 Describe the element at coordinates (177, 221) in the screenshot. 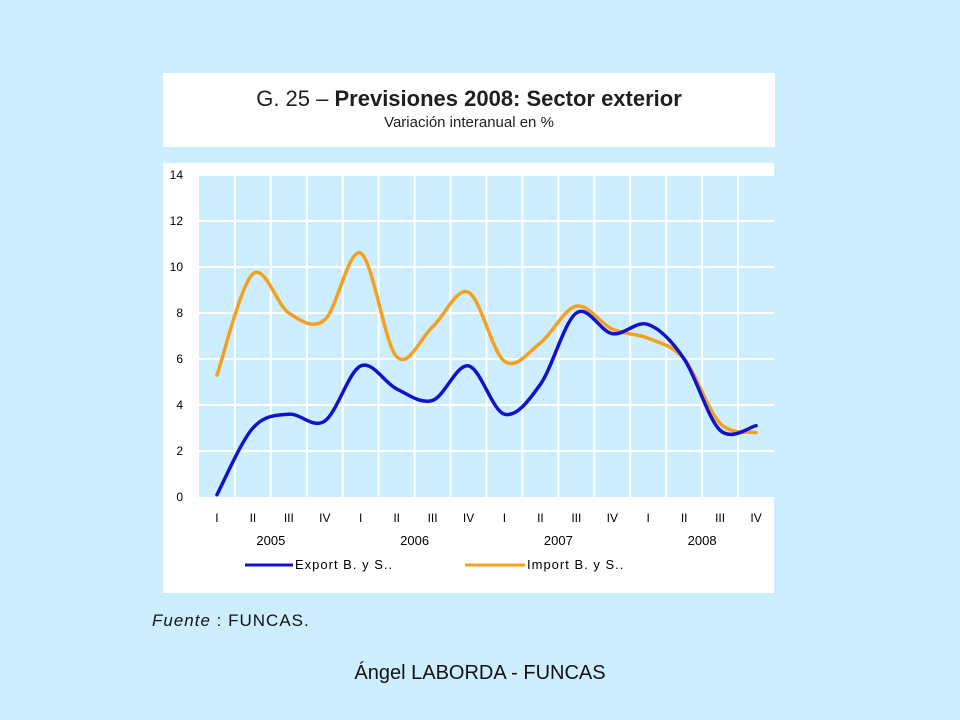

I see `y-tick-label: 12` at that location.